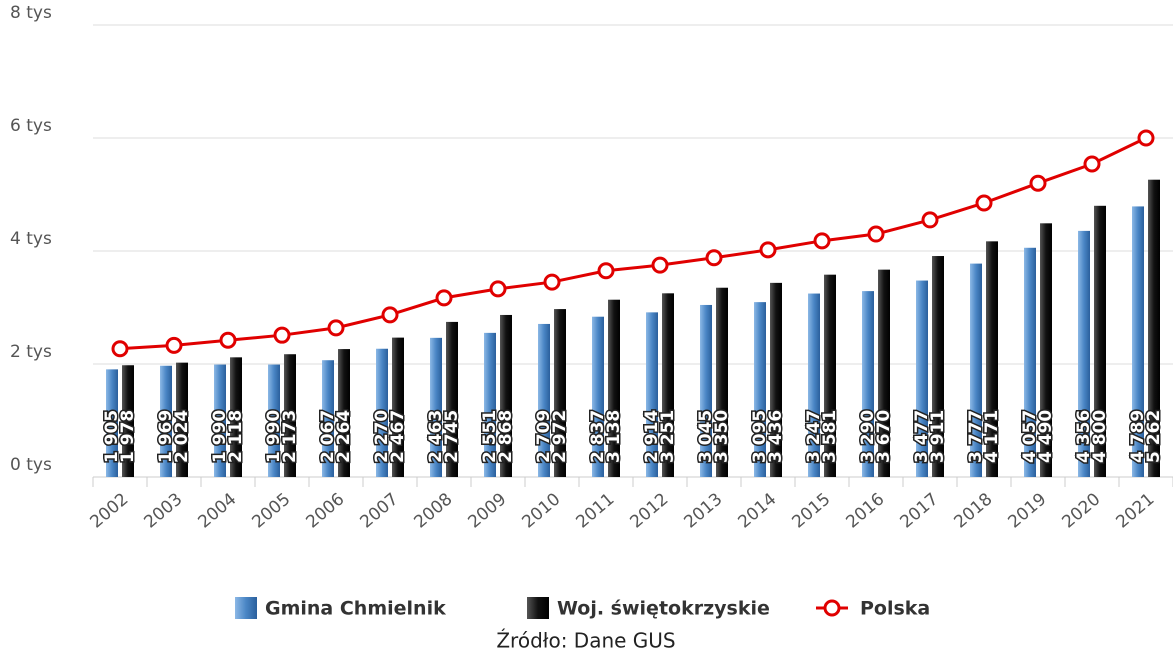 The width and height of the screenshot is (1173, 657). I want to click on x-tick-label: 2021, so click(1135, 510).